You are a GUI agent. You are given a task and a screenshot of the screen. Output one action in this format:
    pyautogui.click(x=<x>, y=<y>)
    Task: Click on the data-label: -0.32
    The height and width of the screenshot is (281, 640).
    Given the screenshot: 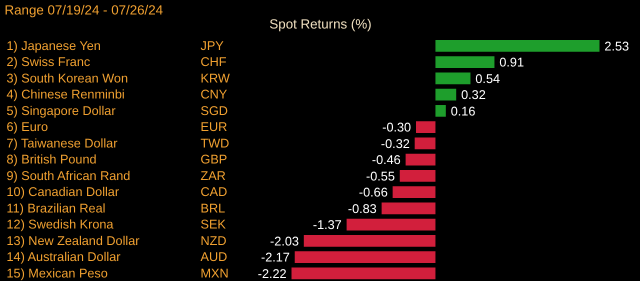 What is the action you would take?
    pyautogui.click(x=395, y=143)
    